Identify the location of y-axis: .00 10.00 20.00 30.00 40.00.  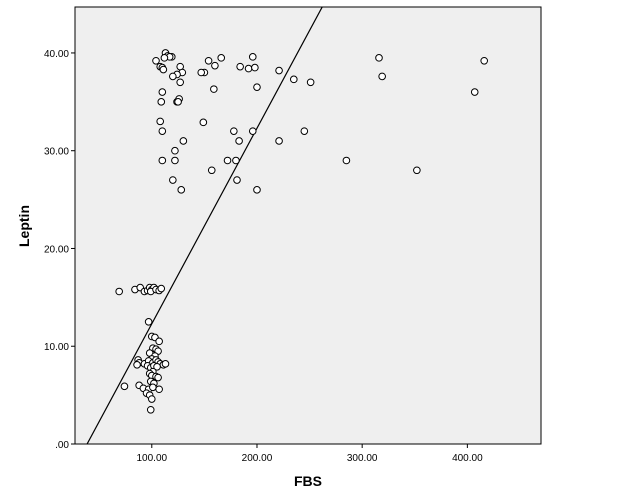
(59, 250).